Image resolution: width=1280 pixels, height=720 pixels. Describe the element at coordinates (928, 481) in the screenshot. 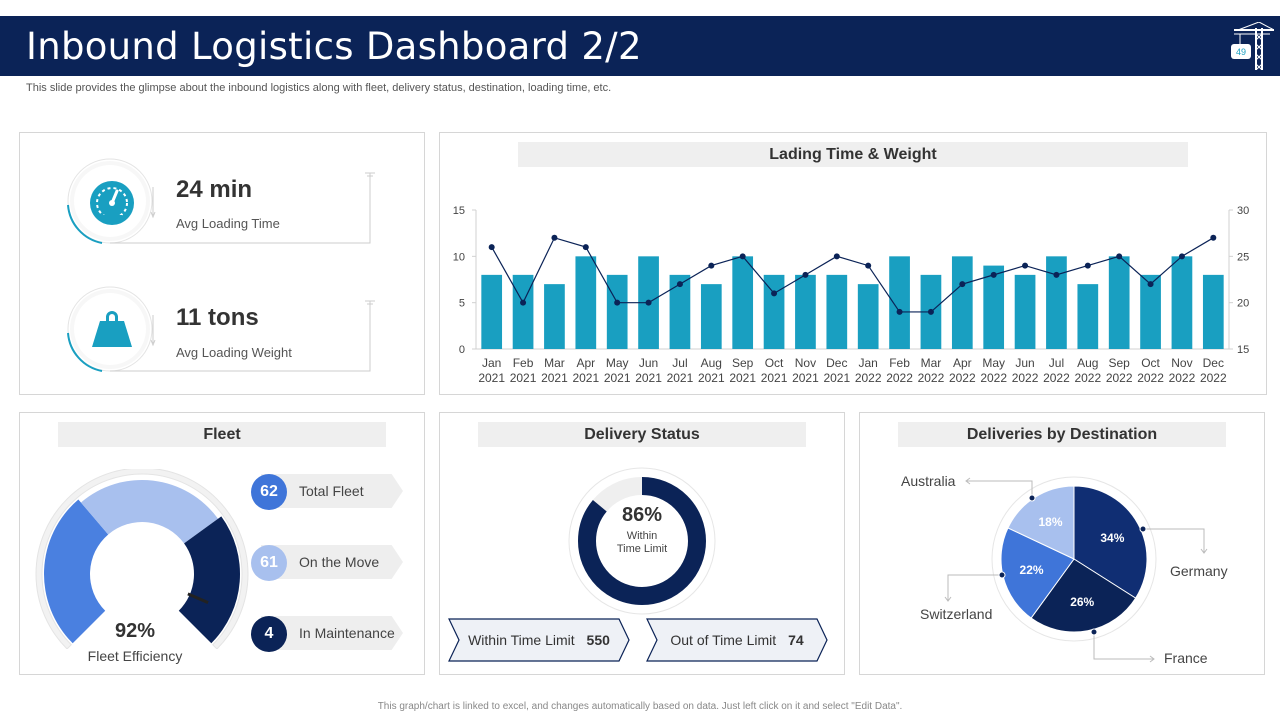

I see `pie-label-australia: Australia` at that location.